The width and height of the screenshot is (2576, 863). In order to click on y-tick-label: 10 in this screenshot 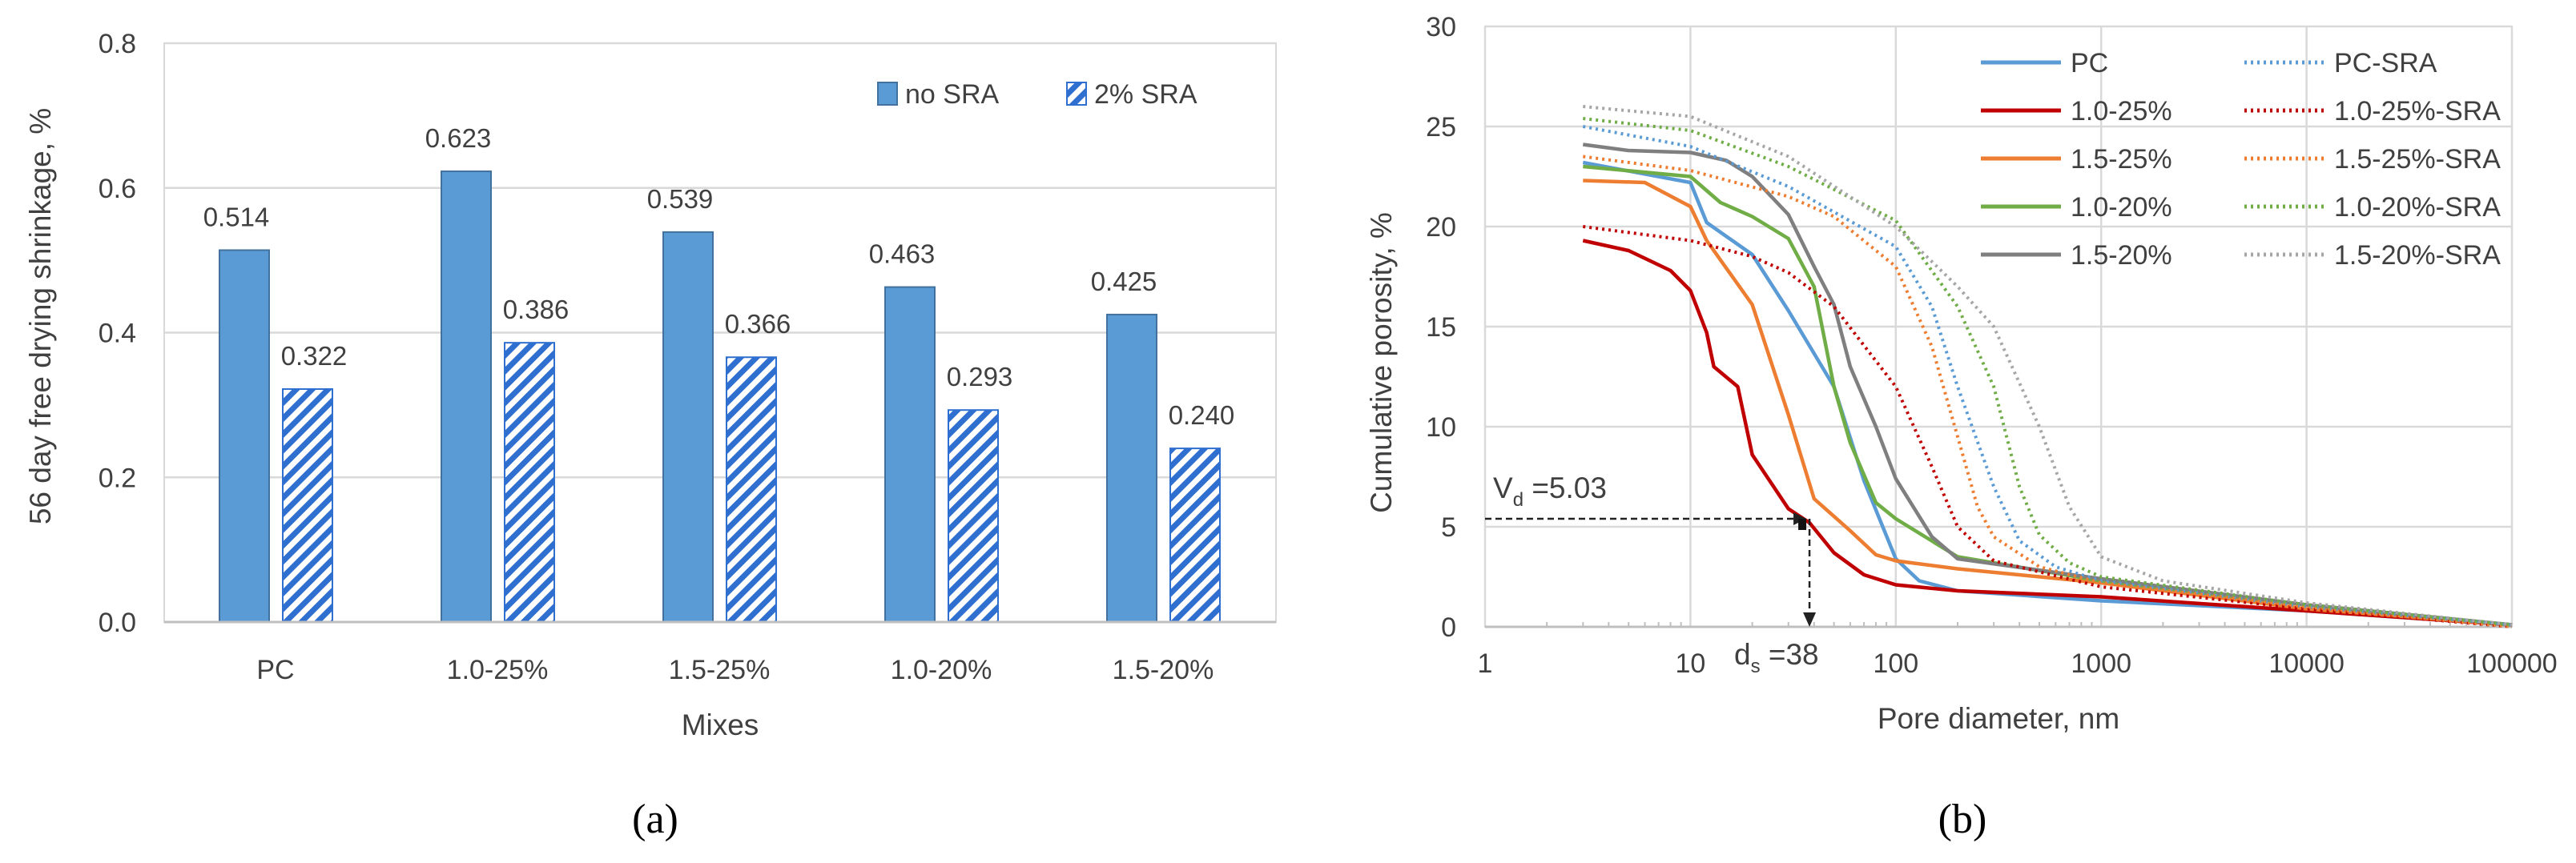, I will do `click(1441, 428)`.